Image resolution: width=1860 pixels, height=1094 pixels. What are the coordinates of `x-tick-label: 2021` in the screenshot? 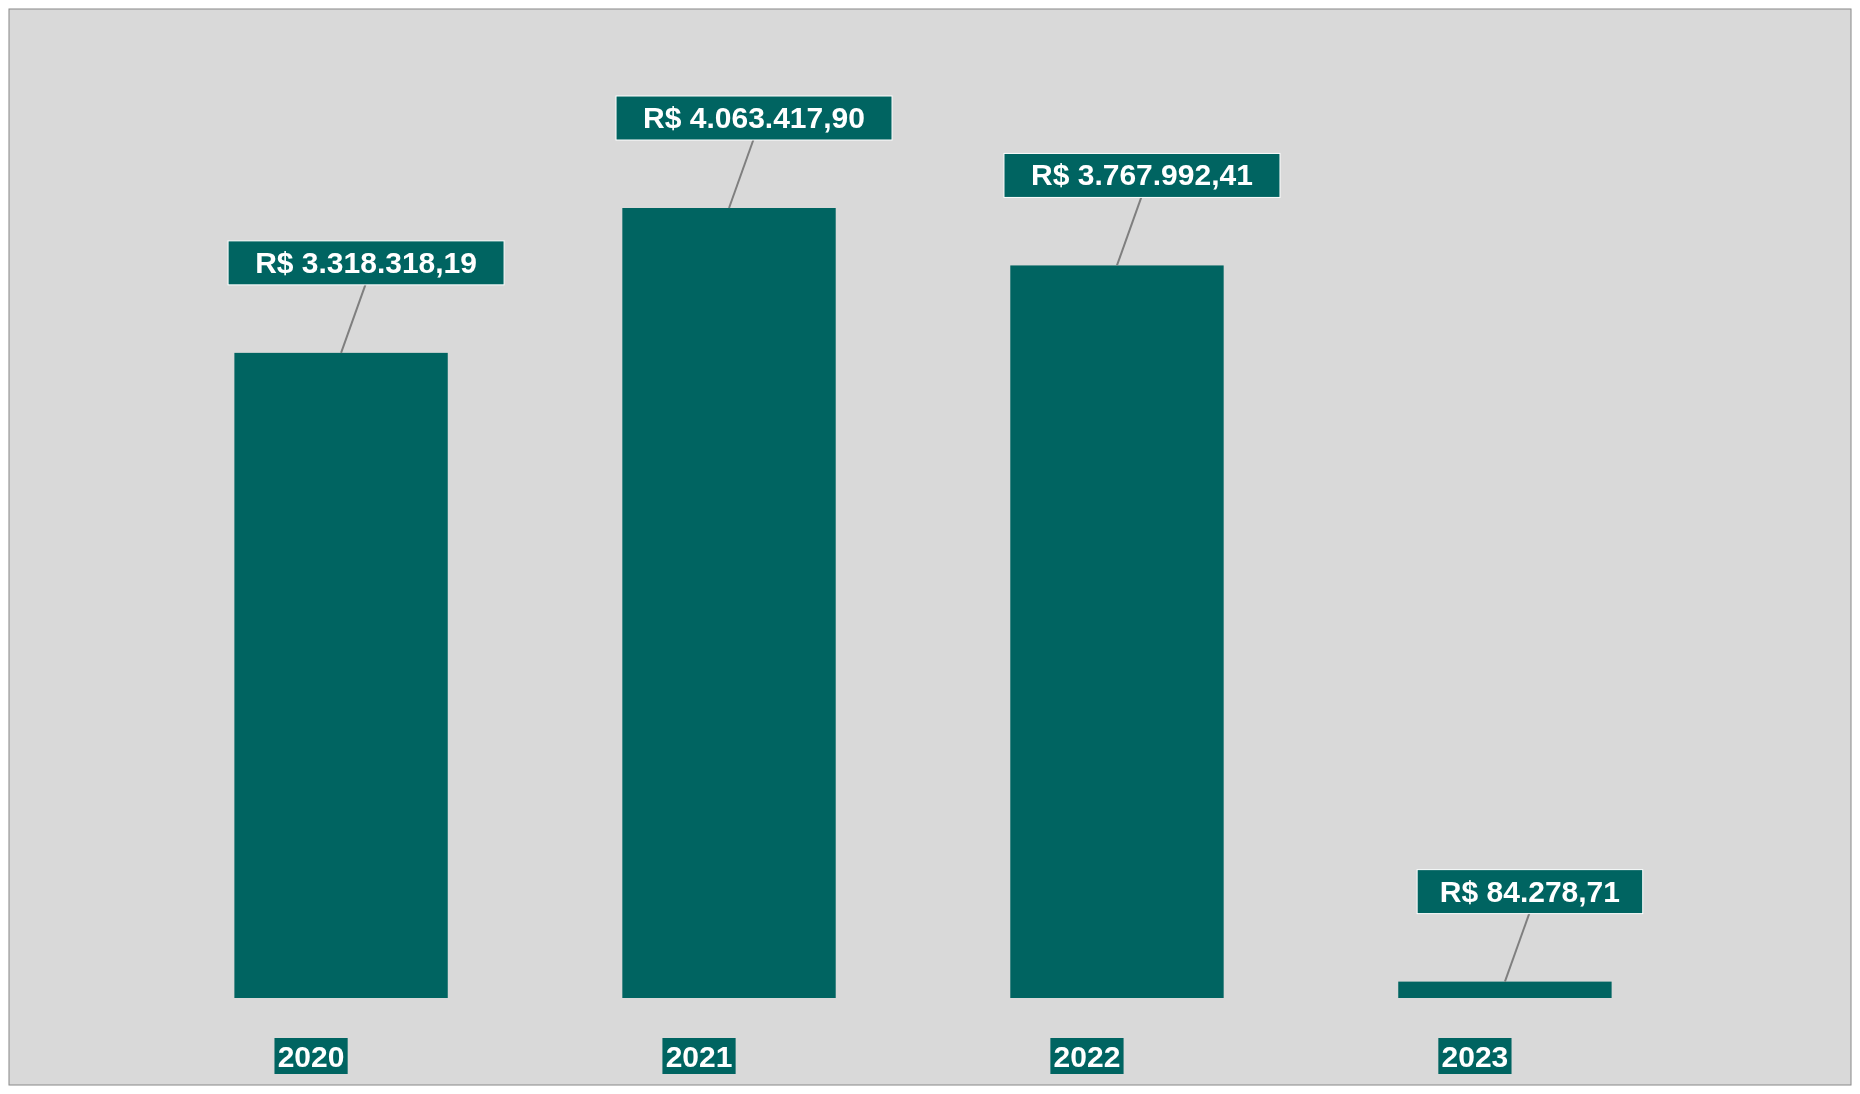 It's located at (699, 1056).